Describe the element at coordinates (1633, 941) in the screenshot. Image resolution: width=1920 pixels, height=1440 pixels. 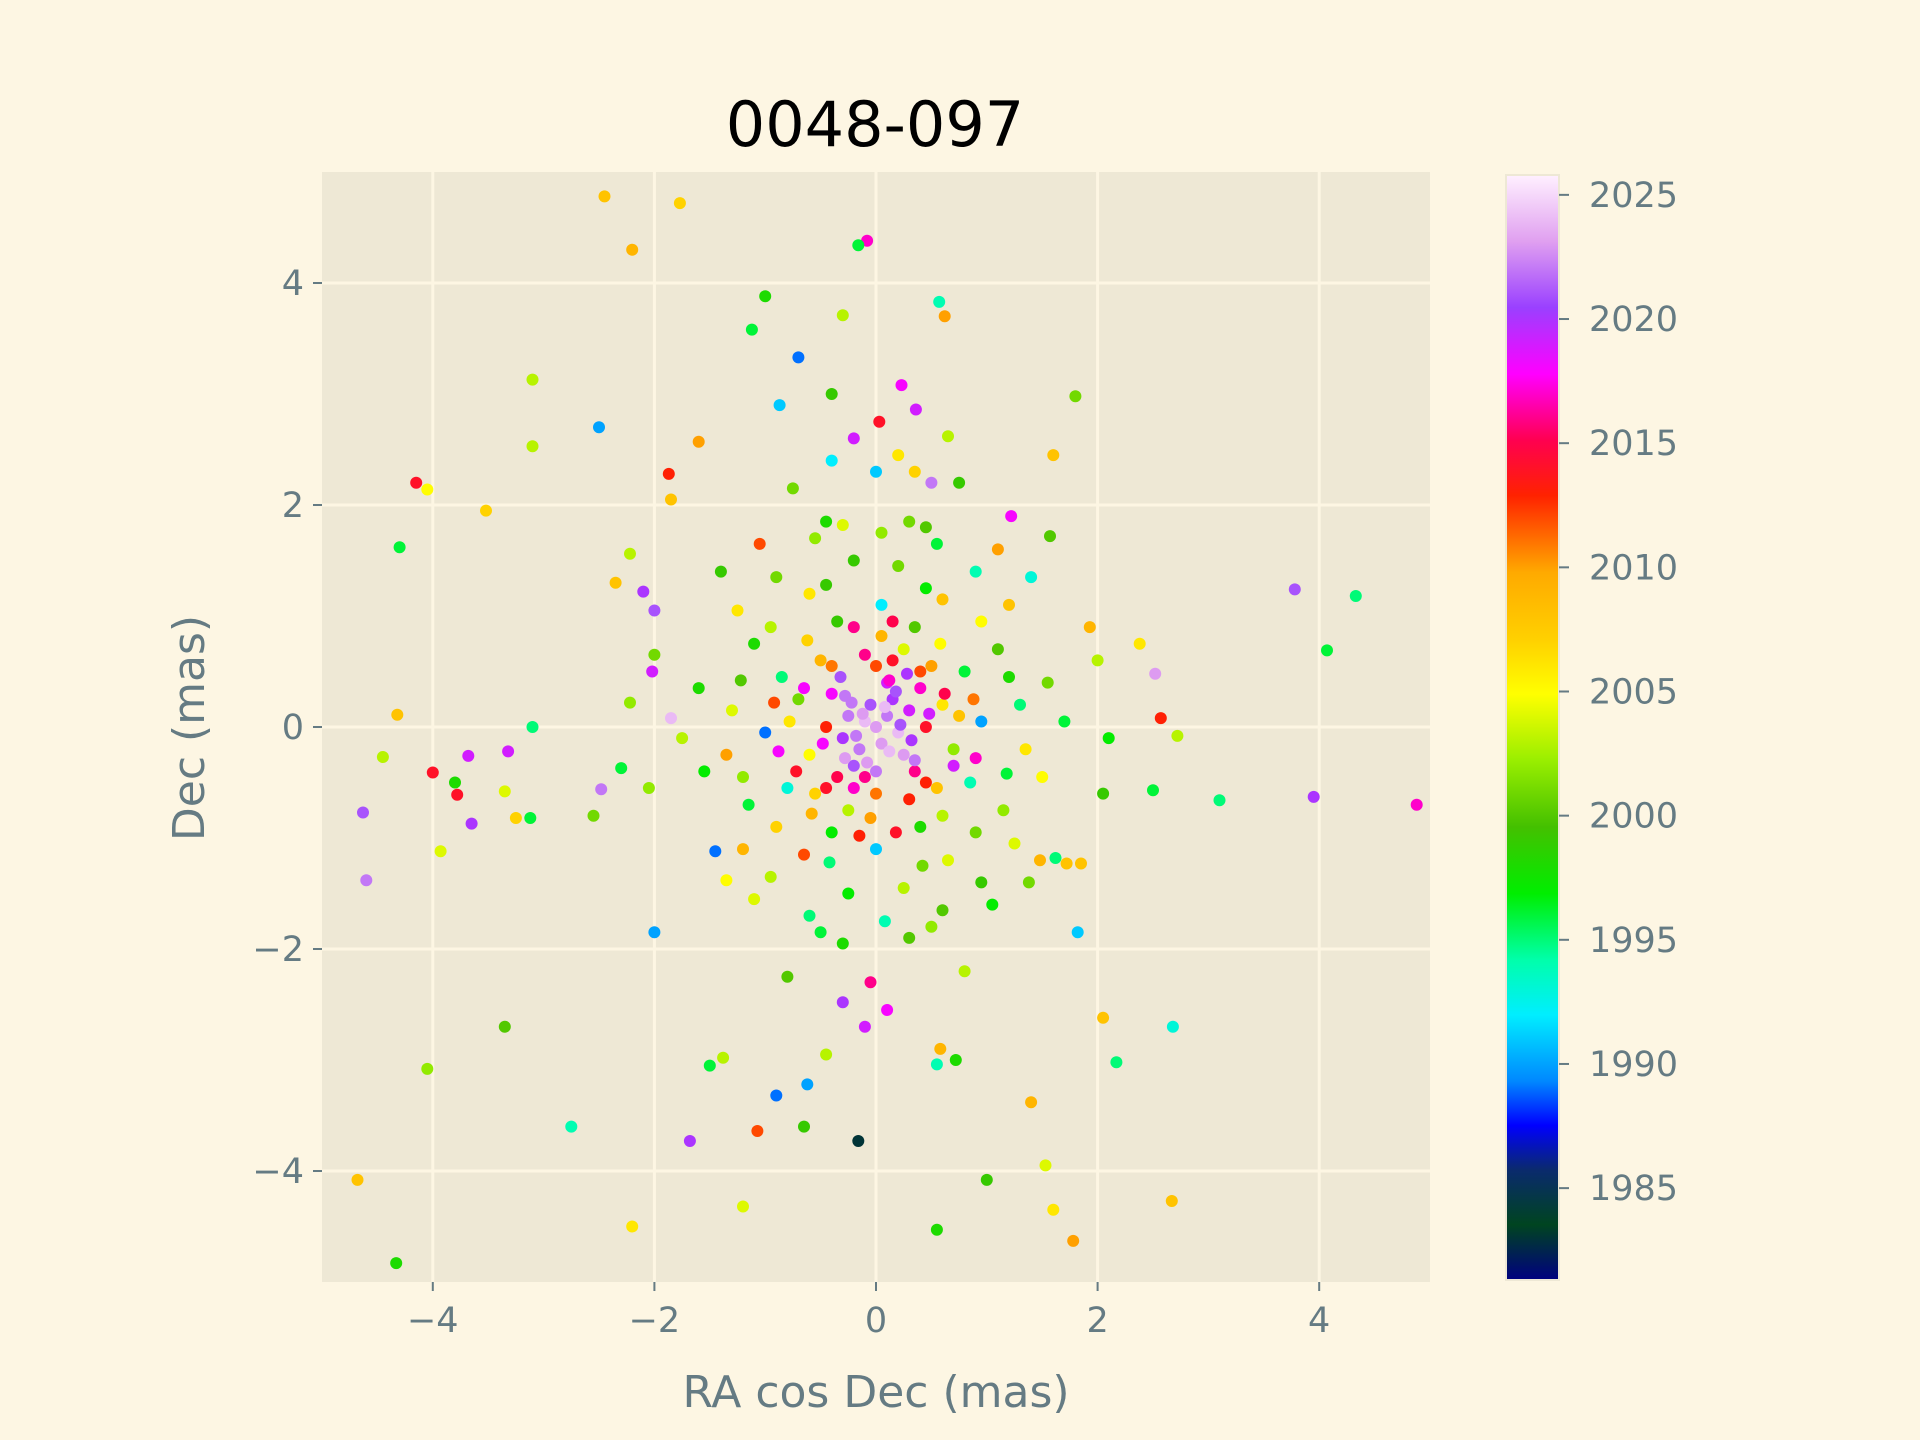
I see `colorbar-tick-label: 1995` at that location.